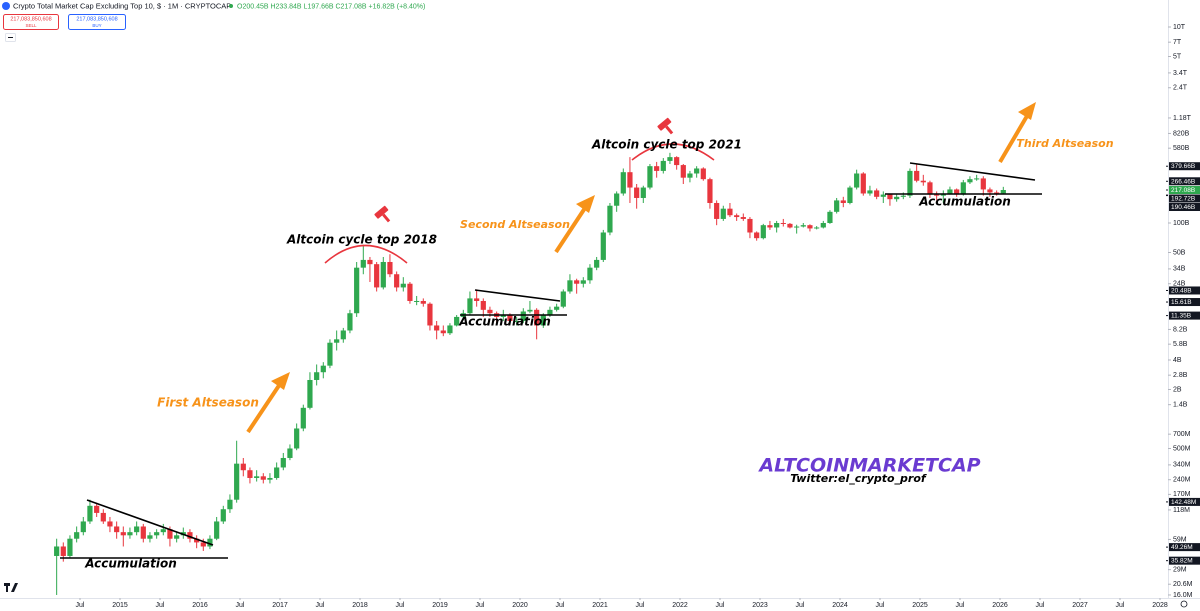 The width and height of the screenshot is (1200, 611). I want to click on y-tick-label: 100B, so click(1181, 223).